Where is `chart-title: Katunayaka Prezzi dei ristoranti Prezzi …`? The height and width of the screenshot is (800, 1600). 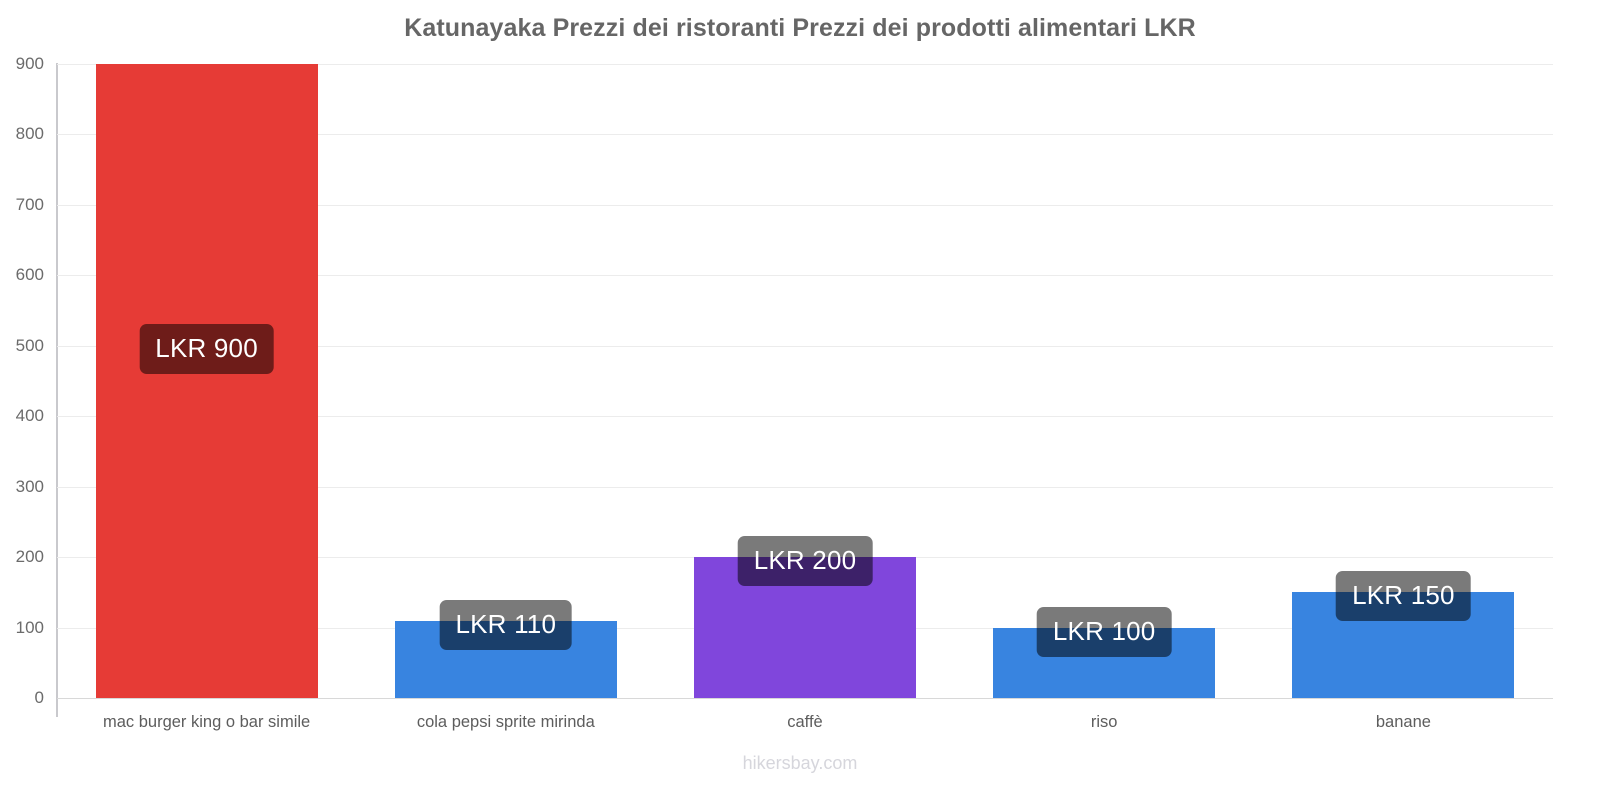 chart-title: Katunayaka Prezzi dei ristoranti Prezzi … is located at coordinates (800, 28).